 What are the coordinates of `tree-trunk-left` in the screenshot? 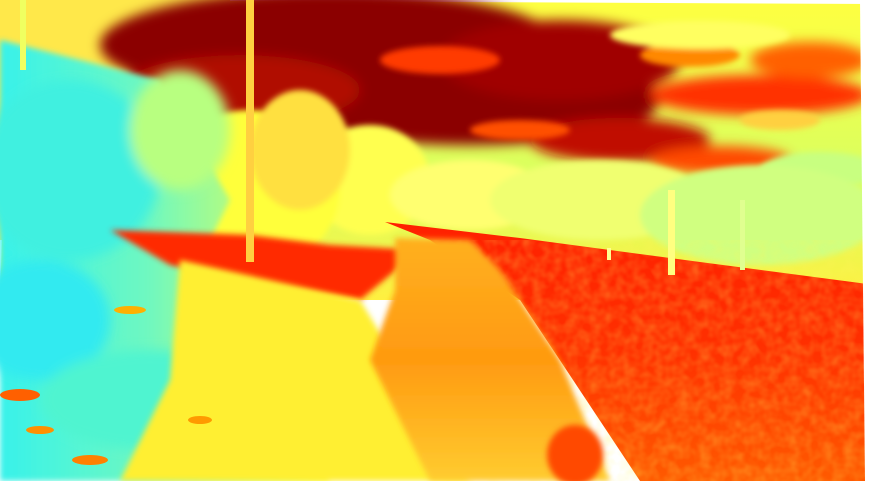 It's located at (250, 131).